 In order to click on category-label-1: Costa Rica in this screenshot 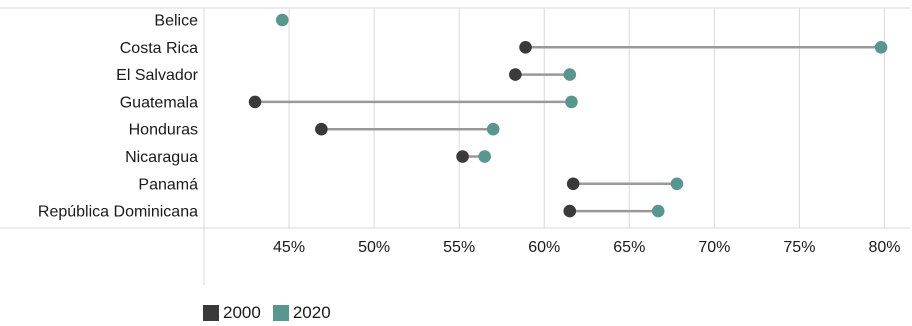, I will do `click(159, 48)`.